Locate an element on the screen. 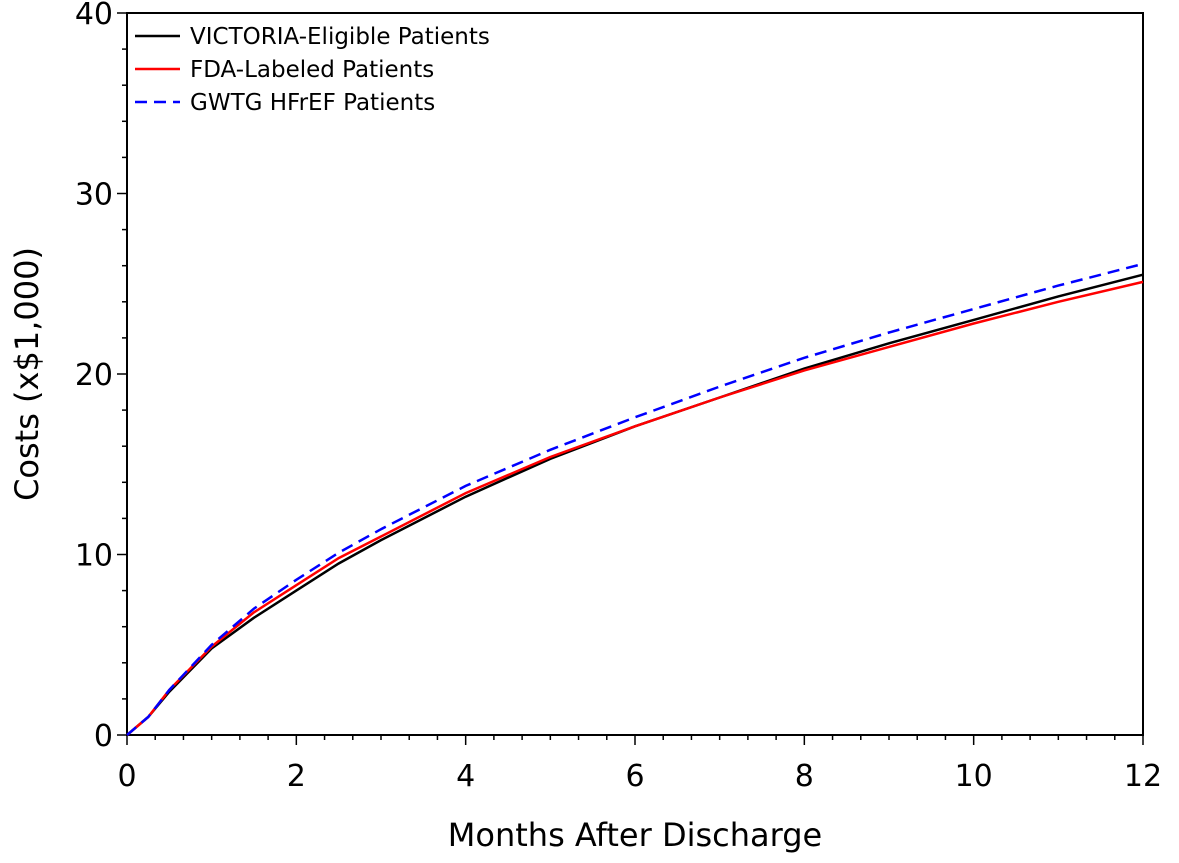  x-tick-label: 8 is located at coordinates (804, 776).